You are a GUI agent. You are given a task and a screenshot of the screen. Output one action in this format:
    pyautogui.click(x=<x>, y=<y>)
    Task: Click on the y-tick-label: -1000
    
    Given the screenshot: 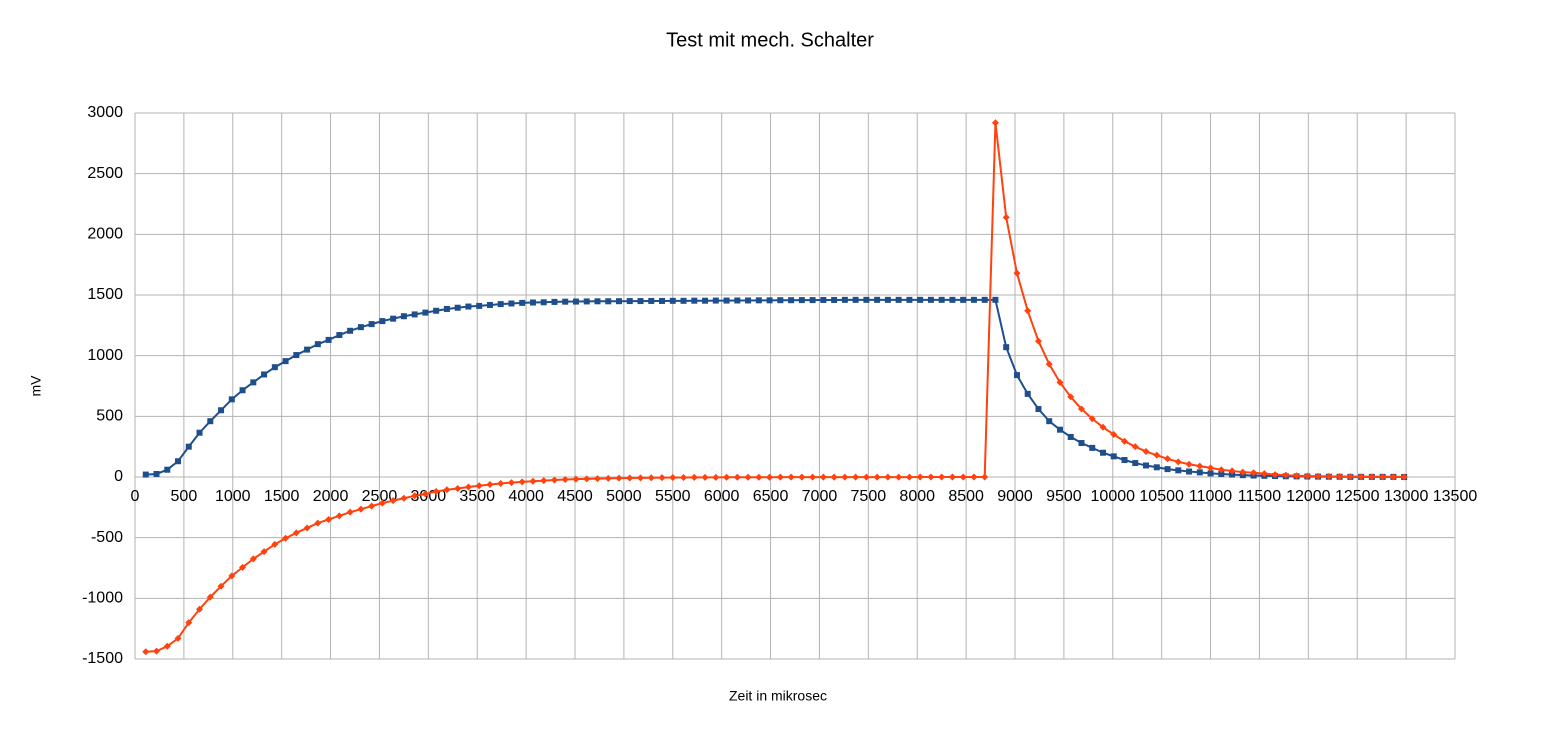 What is the action you would take?
    pyautogui.click(x=102, y=598)
    